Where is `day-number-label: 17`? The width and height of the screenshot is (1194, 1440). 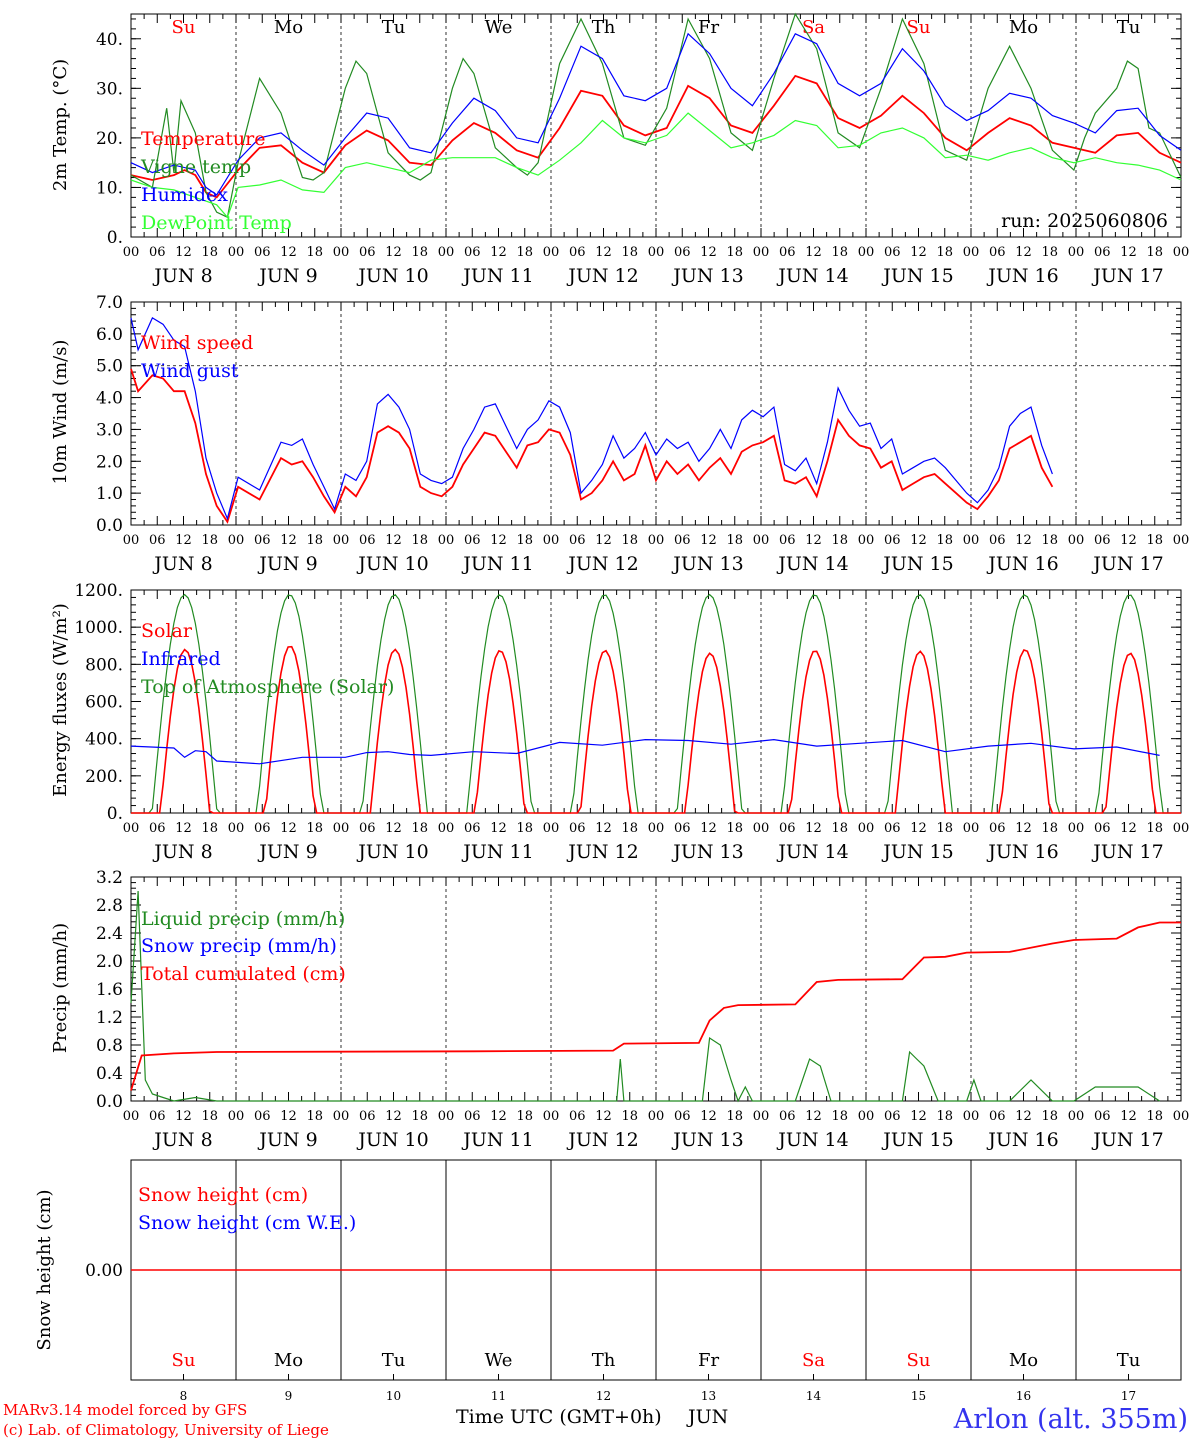 day-number-label: 17 is located at coordinates (1128, 1396).